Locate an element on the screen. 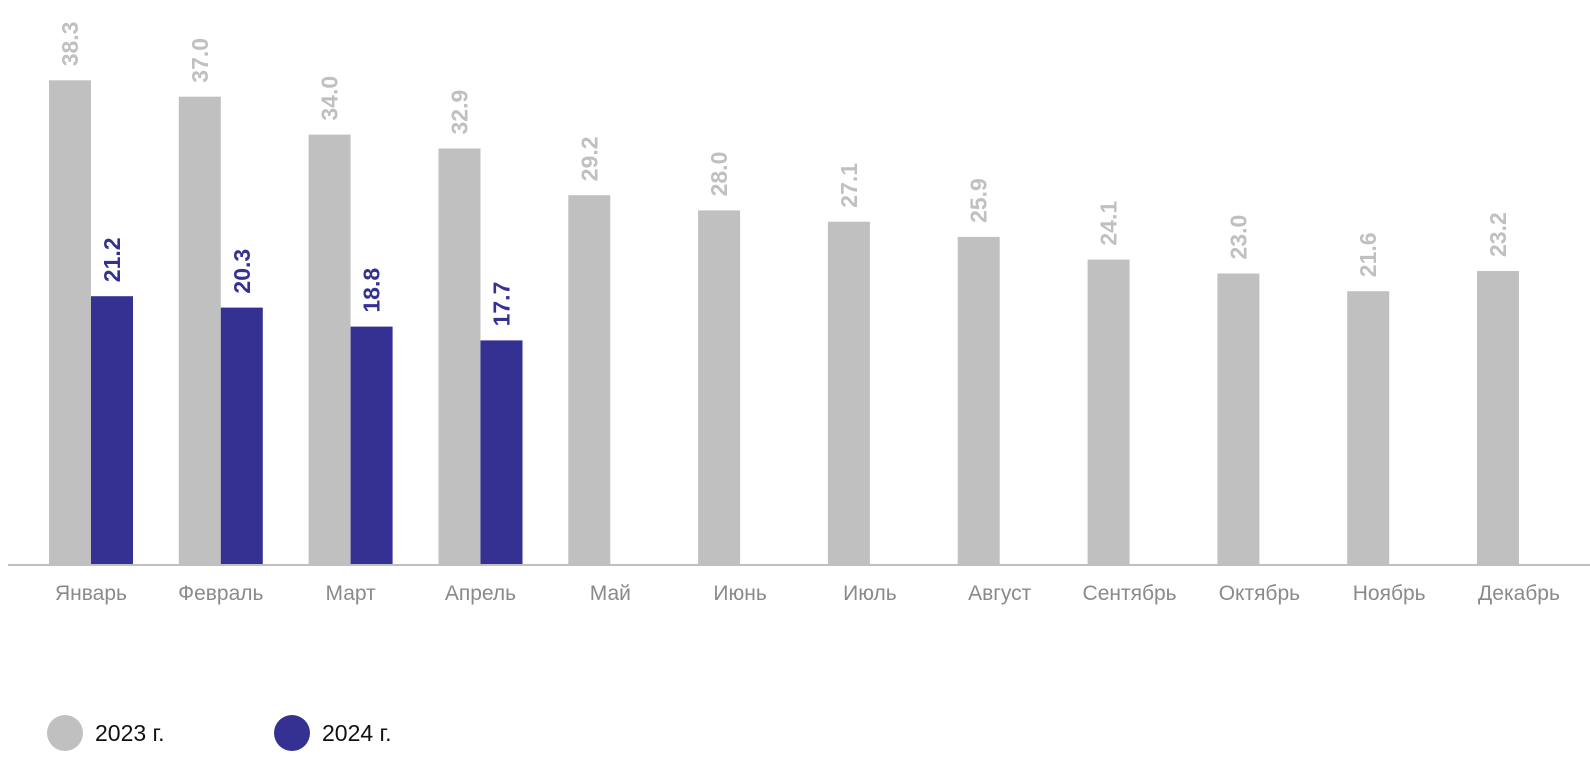 The image size is (1590, 757). value-label-2024-4: 17.7 is located at coordinates (502, 304).